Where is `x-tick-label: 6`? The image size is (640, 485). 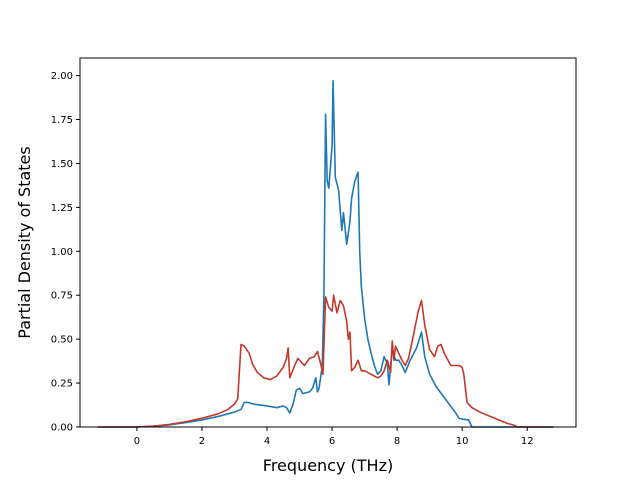
x-tick-label: 6 is located at coordinates (332, 441).